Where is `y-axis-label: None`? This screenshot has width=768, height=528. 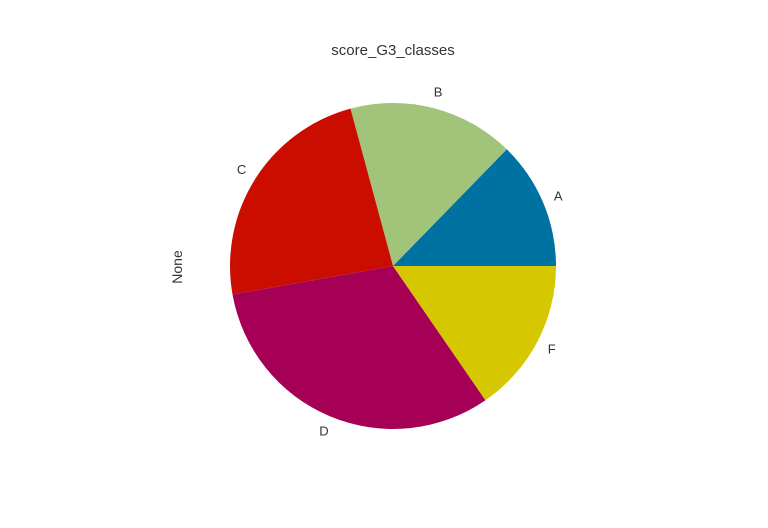 y-axis-label: None is located at coordinates (177, 267).